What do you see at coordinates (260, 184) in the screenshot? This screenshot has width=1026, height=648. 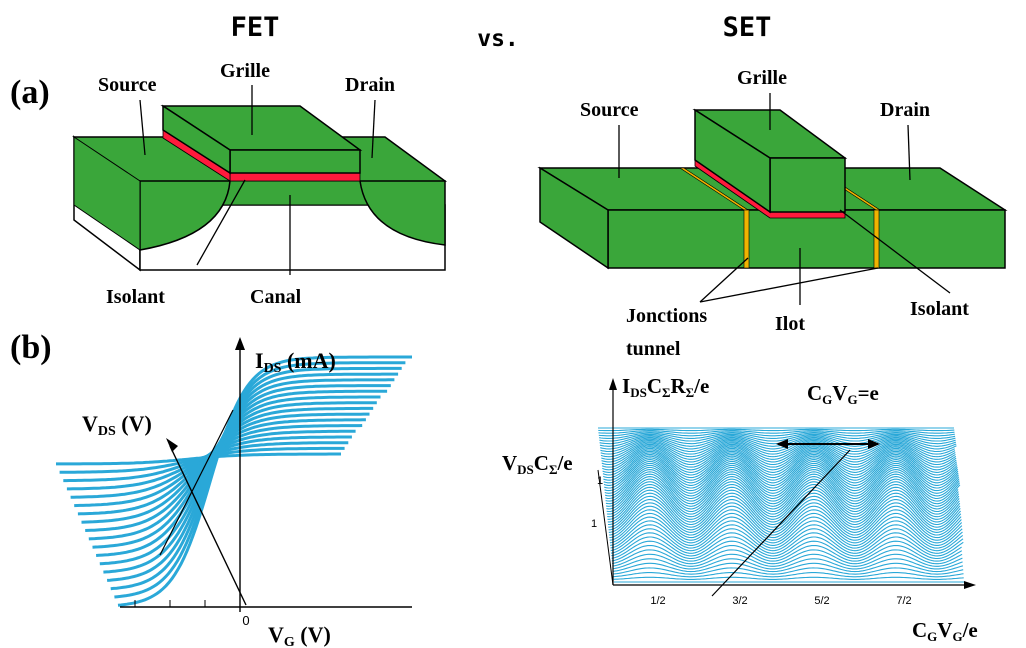 I see `fet-device: Source Grille Drain Isolant Canal` at bounding box center [260, 184].